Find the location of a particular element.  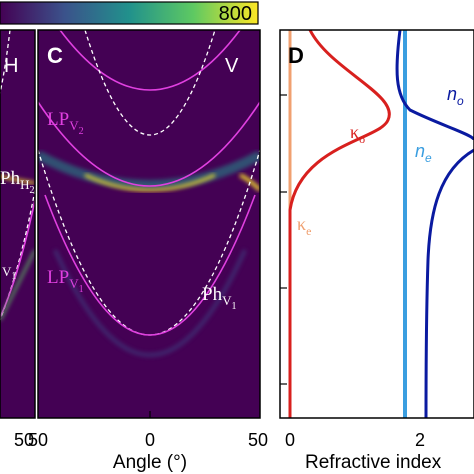

left-bright-mode is located at coordinates (17, 179).